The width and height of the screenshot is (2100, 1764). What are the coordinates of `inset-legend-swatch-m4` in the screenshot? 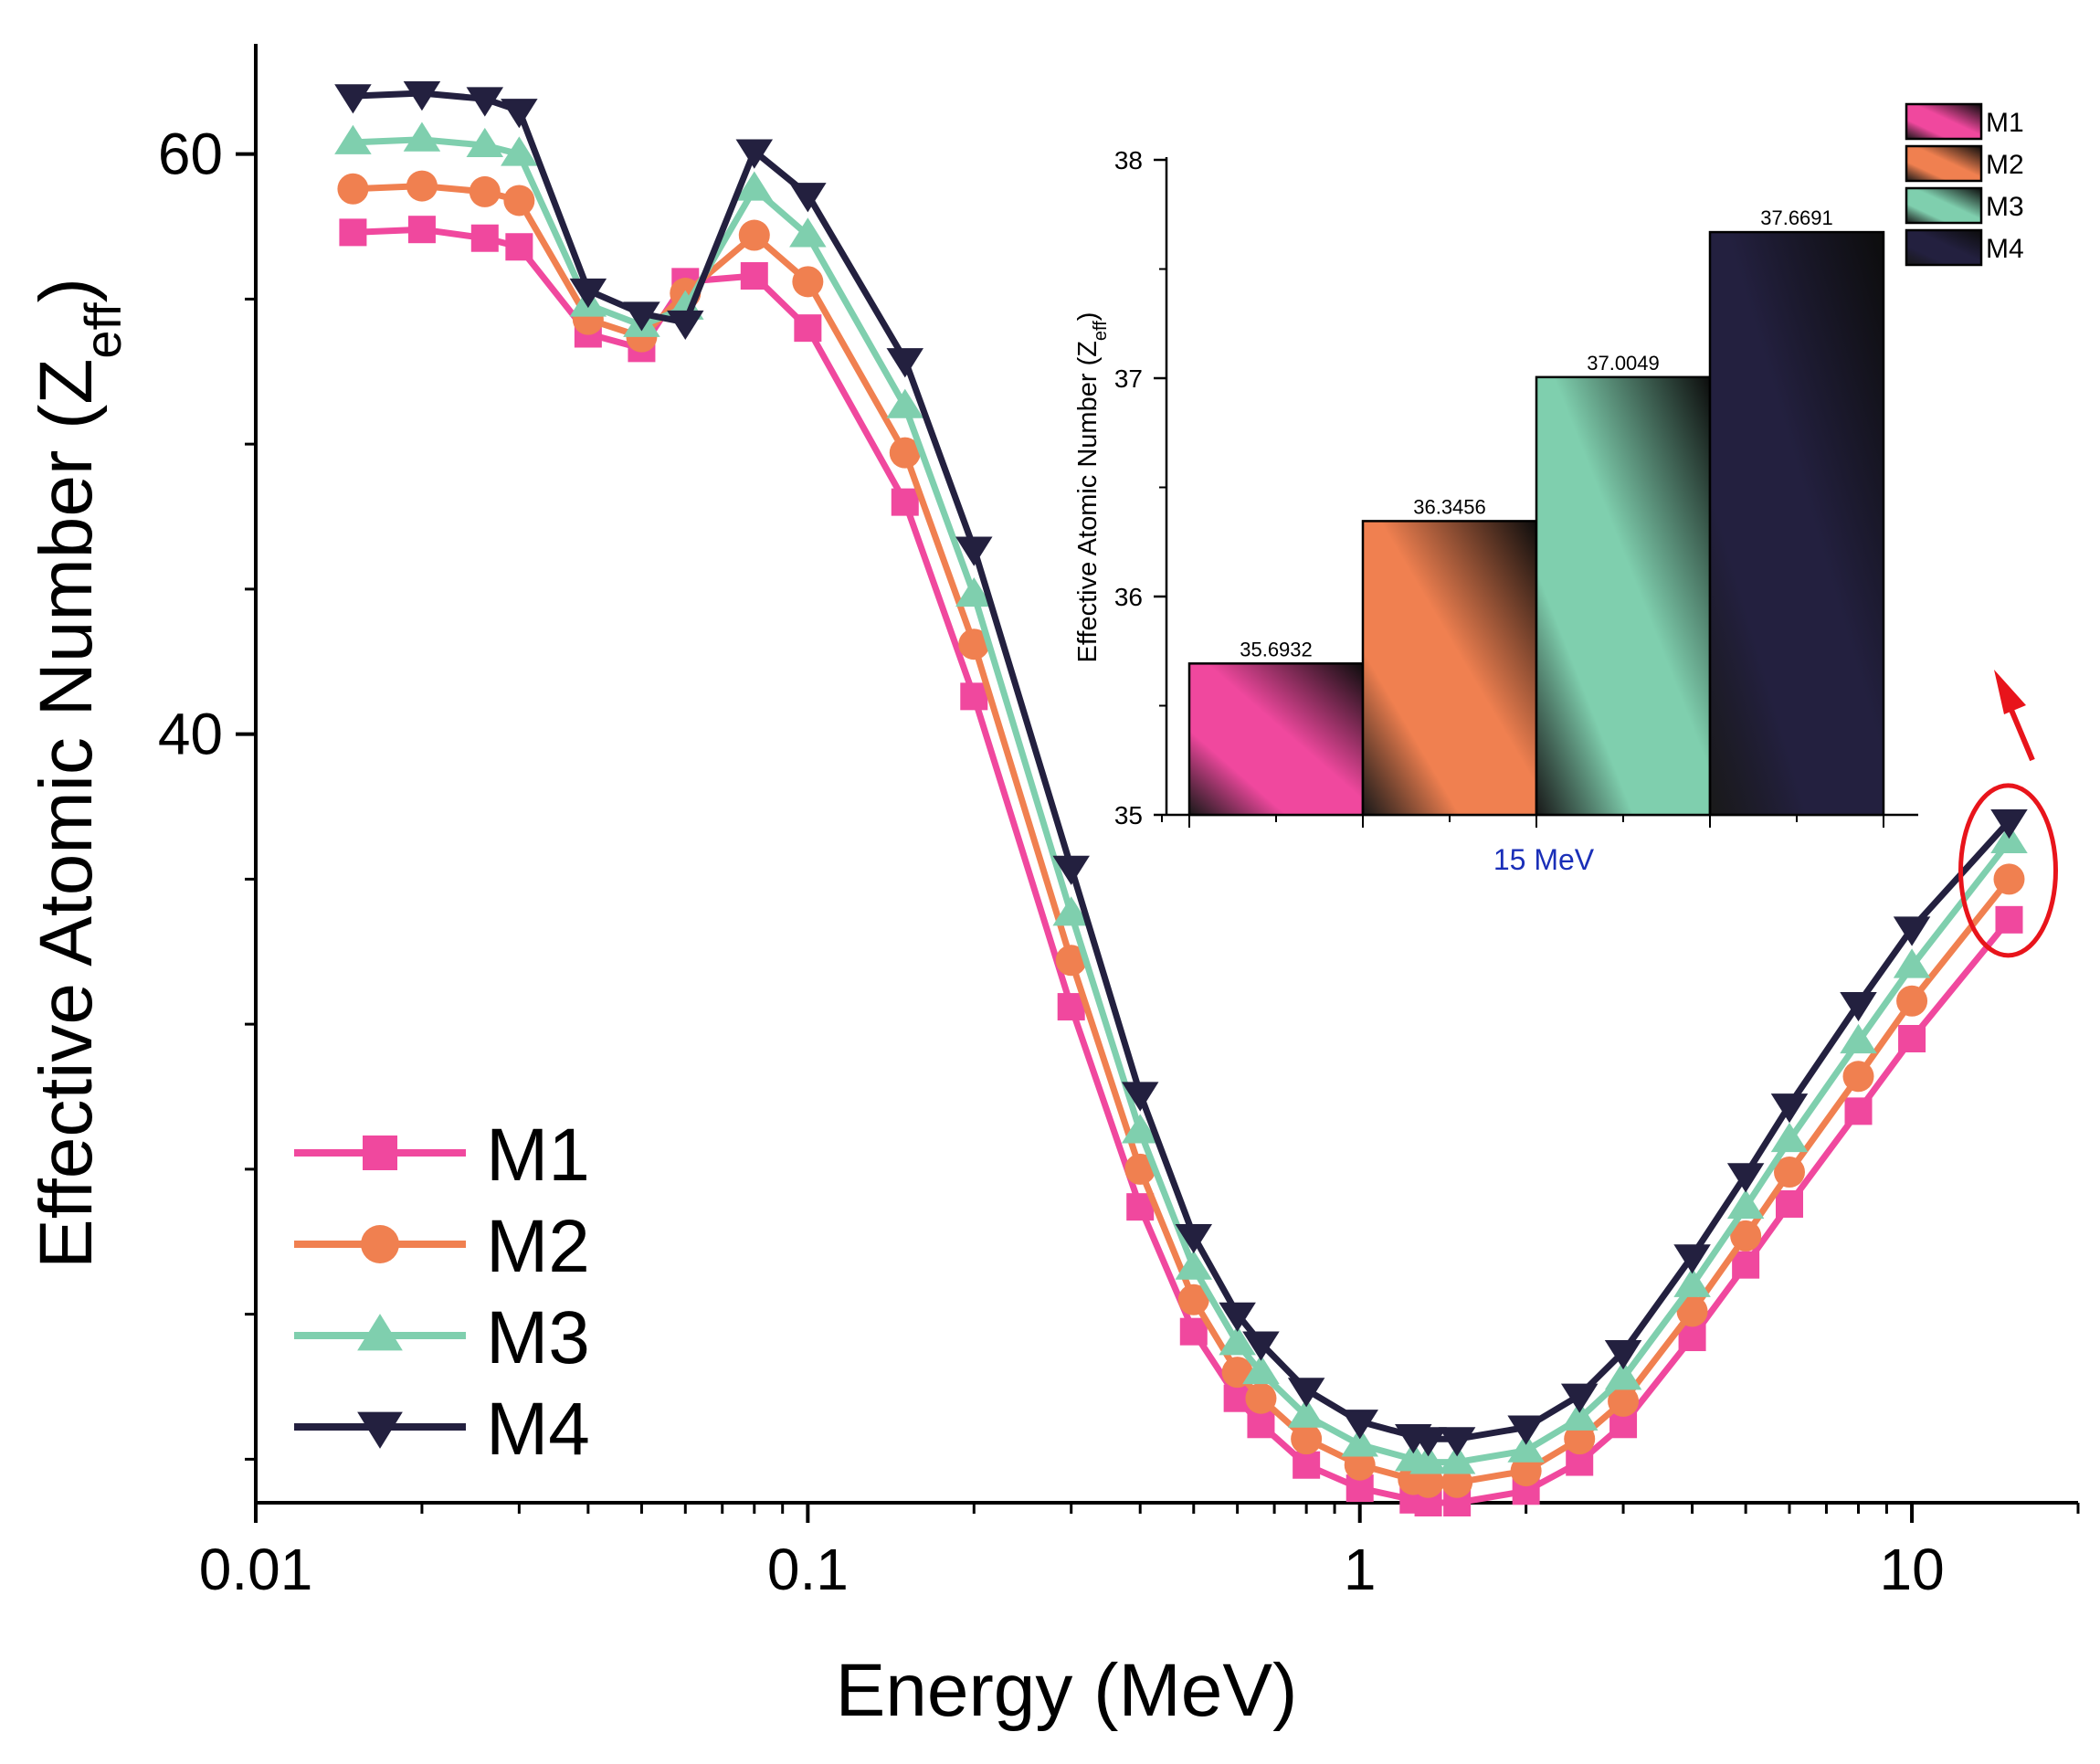 It's located at (1944, 247).